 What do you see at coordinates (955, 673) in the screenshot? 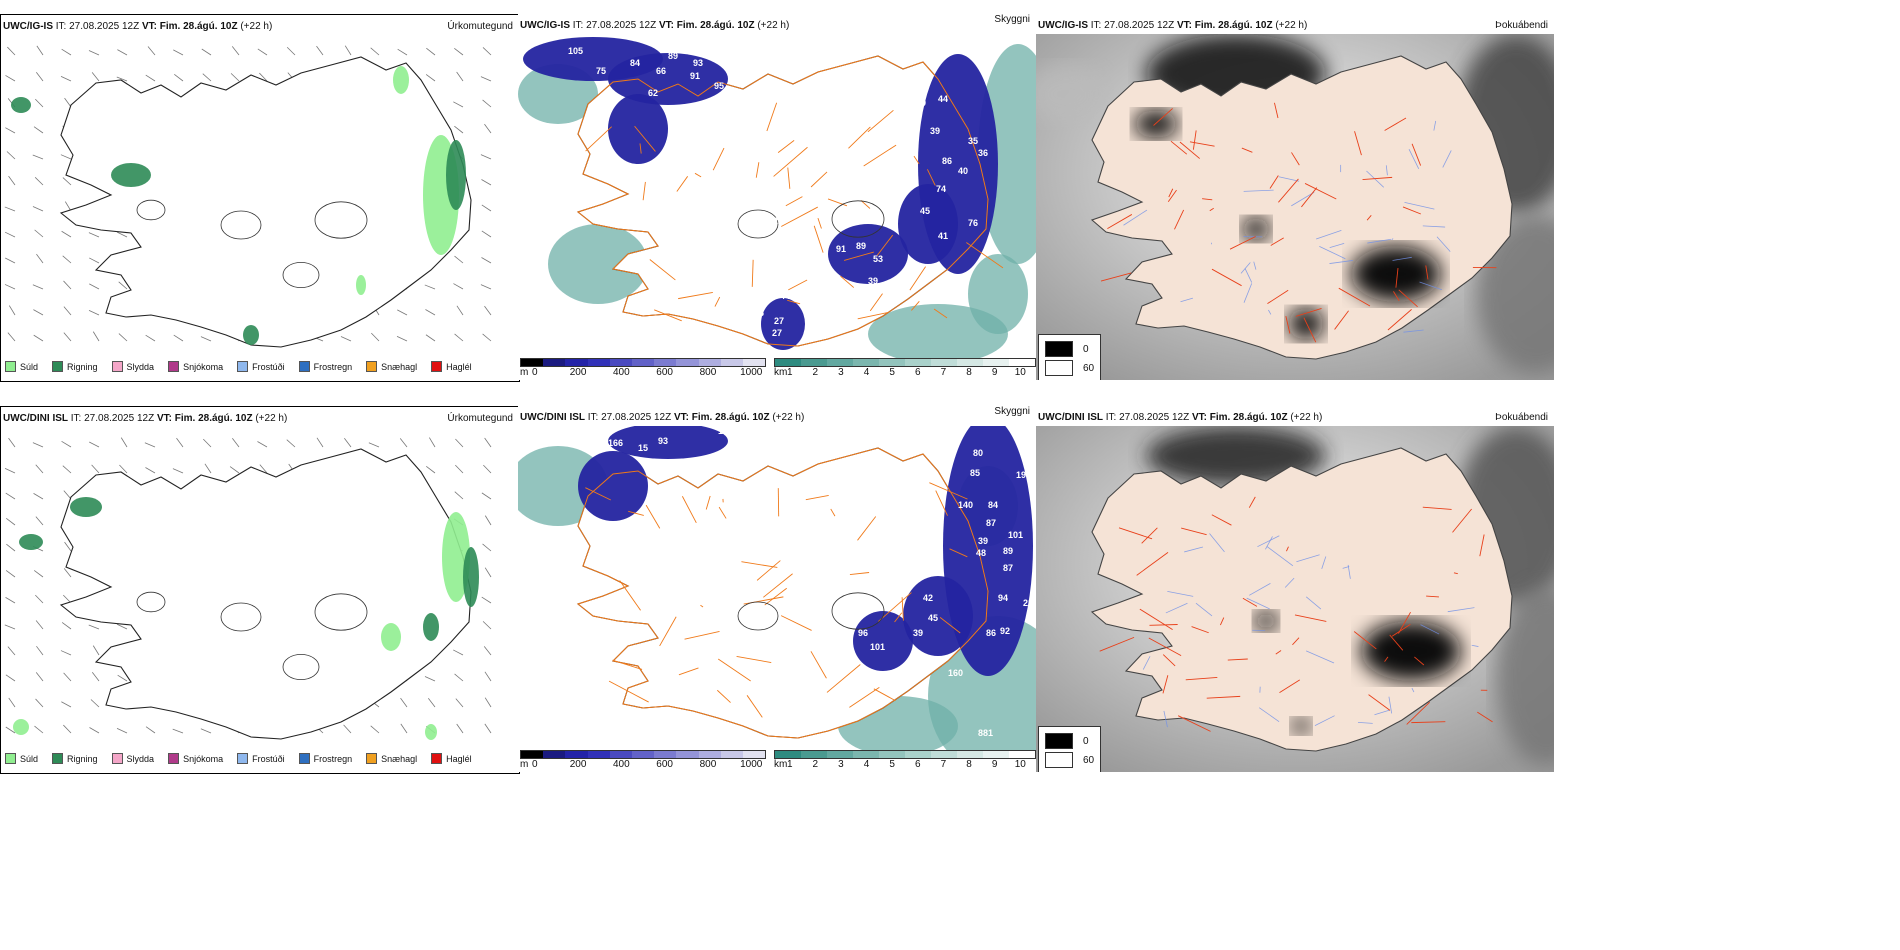
I see `cloud-base-label: 160` at bounding box center [955, 673].